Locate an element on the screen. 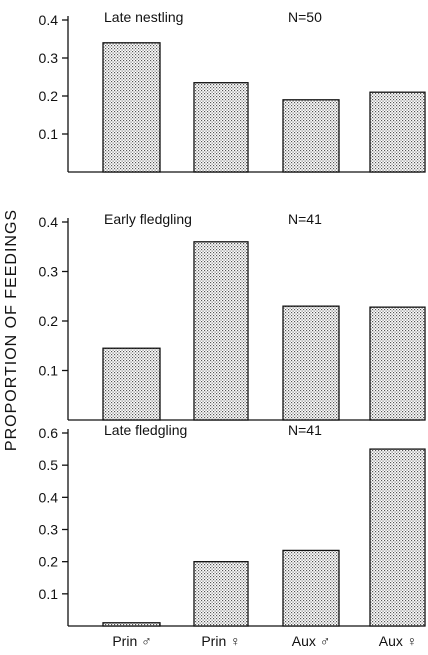 The image size is (428, 655). panel-title: Late nestling is located at coordinates (143, 17).